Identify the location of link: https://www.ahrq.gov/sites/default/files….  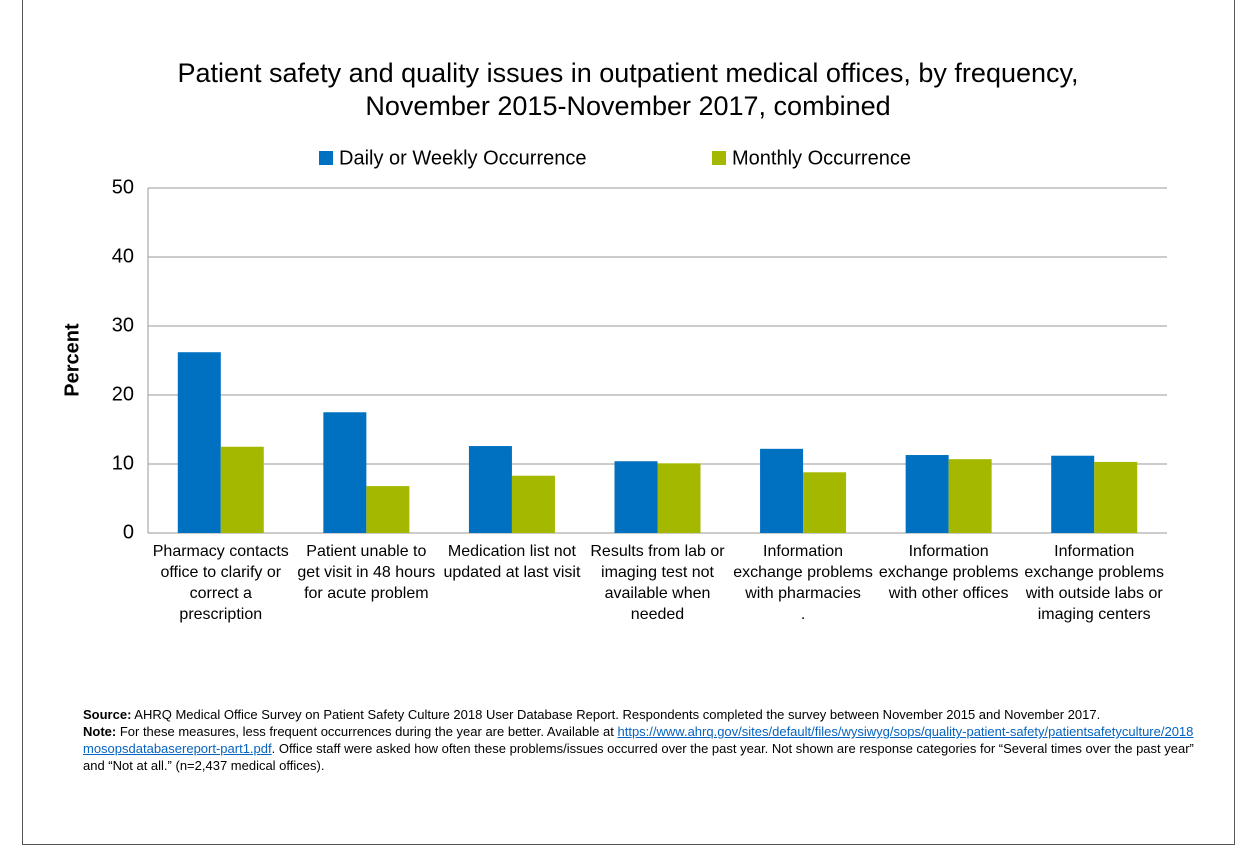
(638, 740).